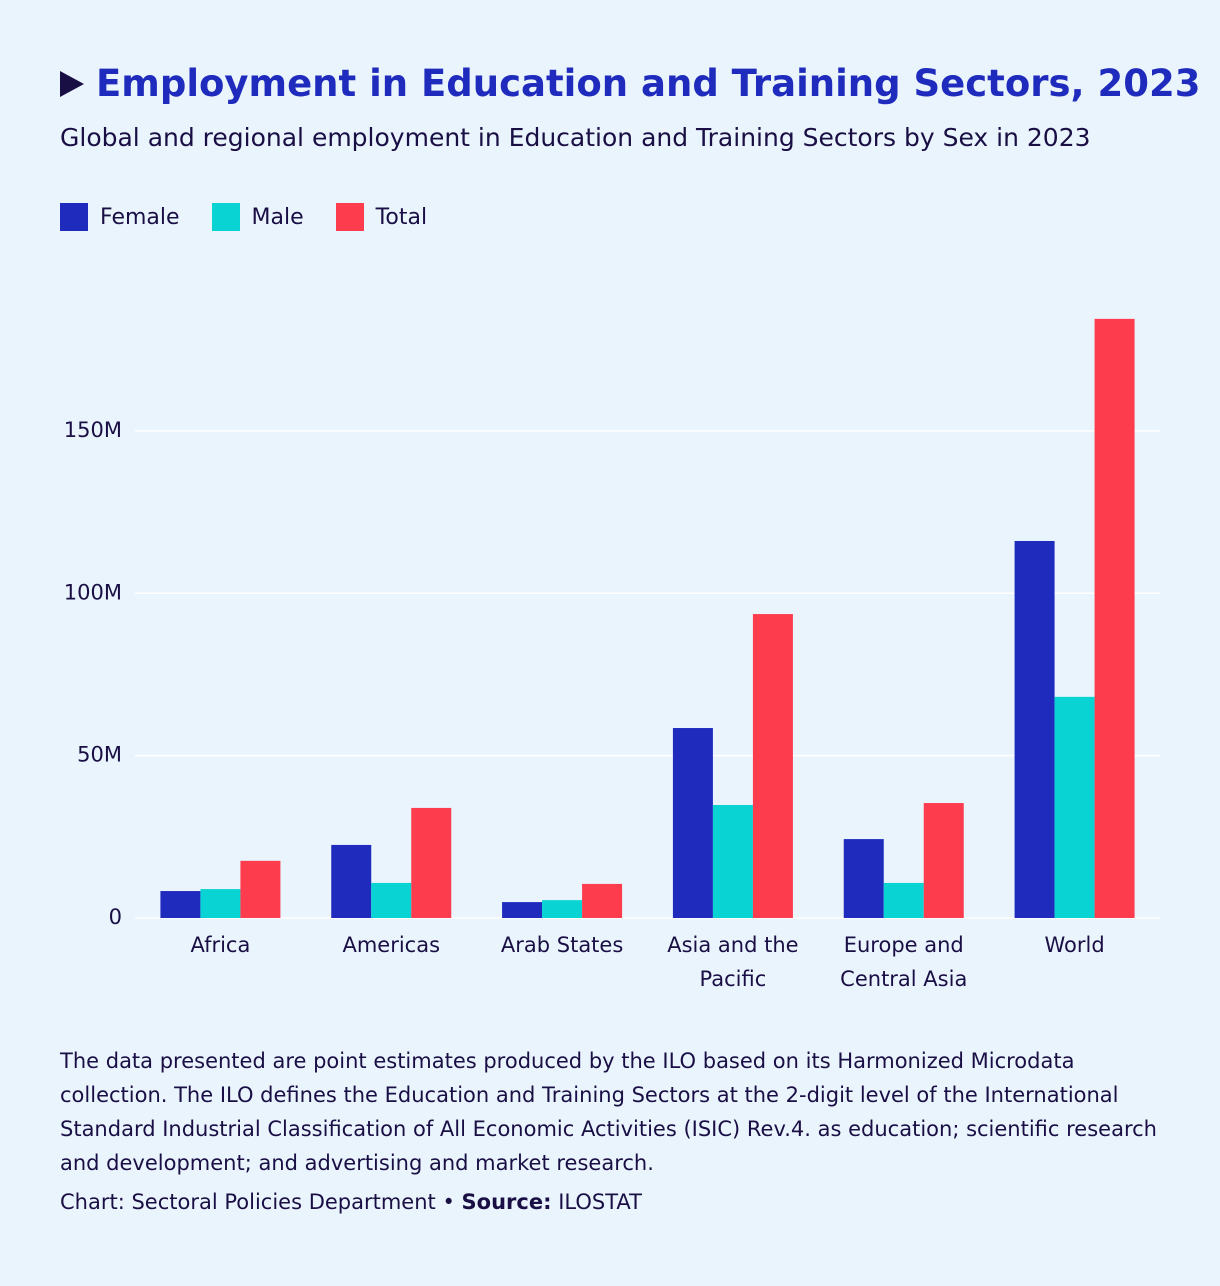  I want to click on legend-label: Male, so click(277, 217).